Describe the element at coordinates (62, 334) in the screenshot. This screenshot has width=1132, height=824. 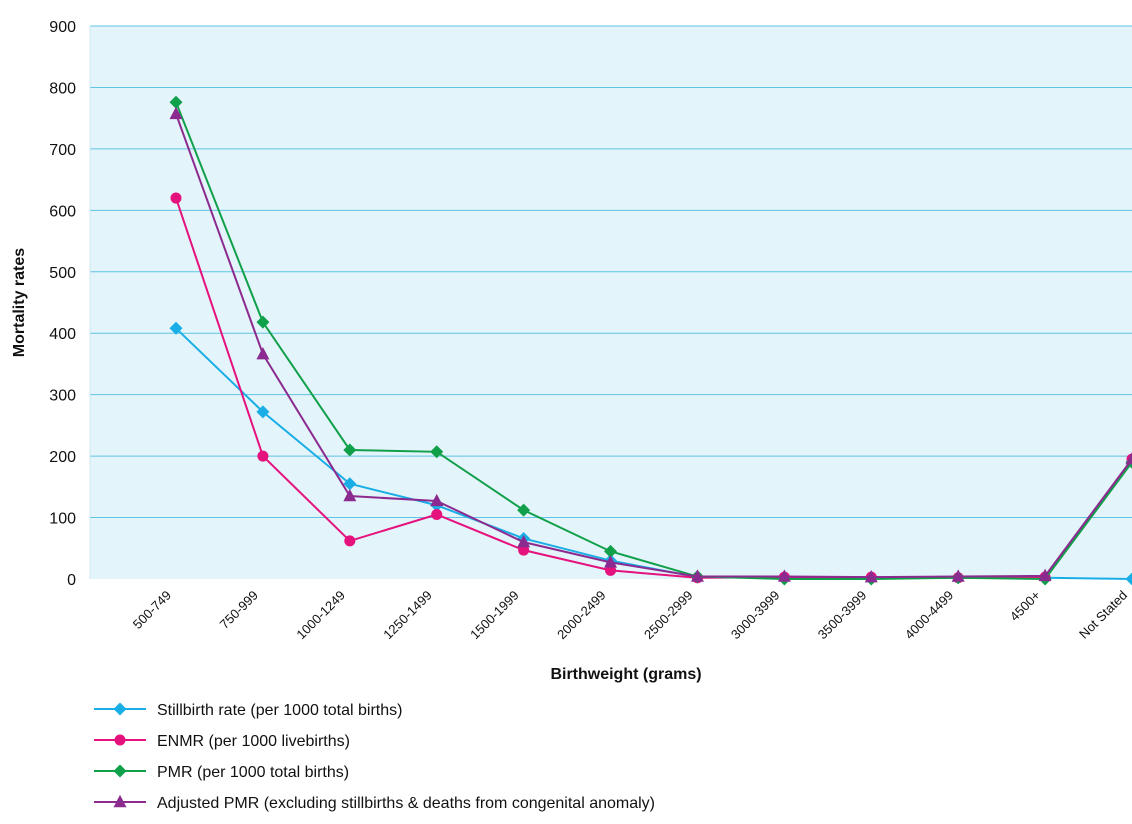
I see `y-tick-label: 400` at that location.